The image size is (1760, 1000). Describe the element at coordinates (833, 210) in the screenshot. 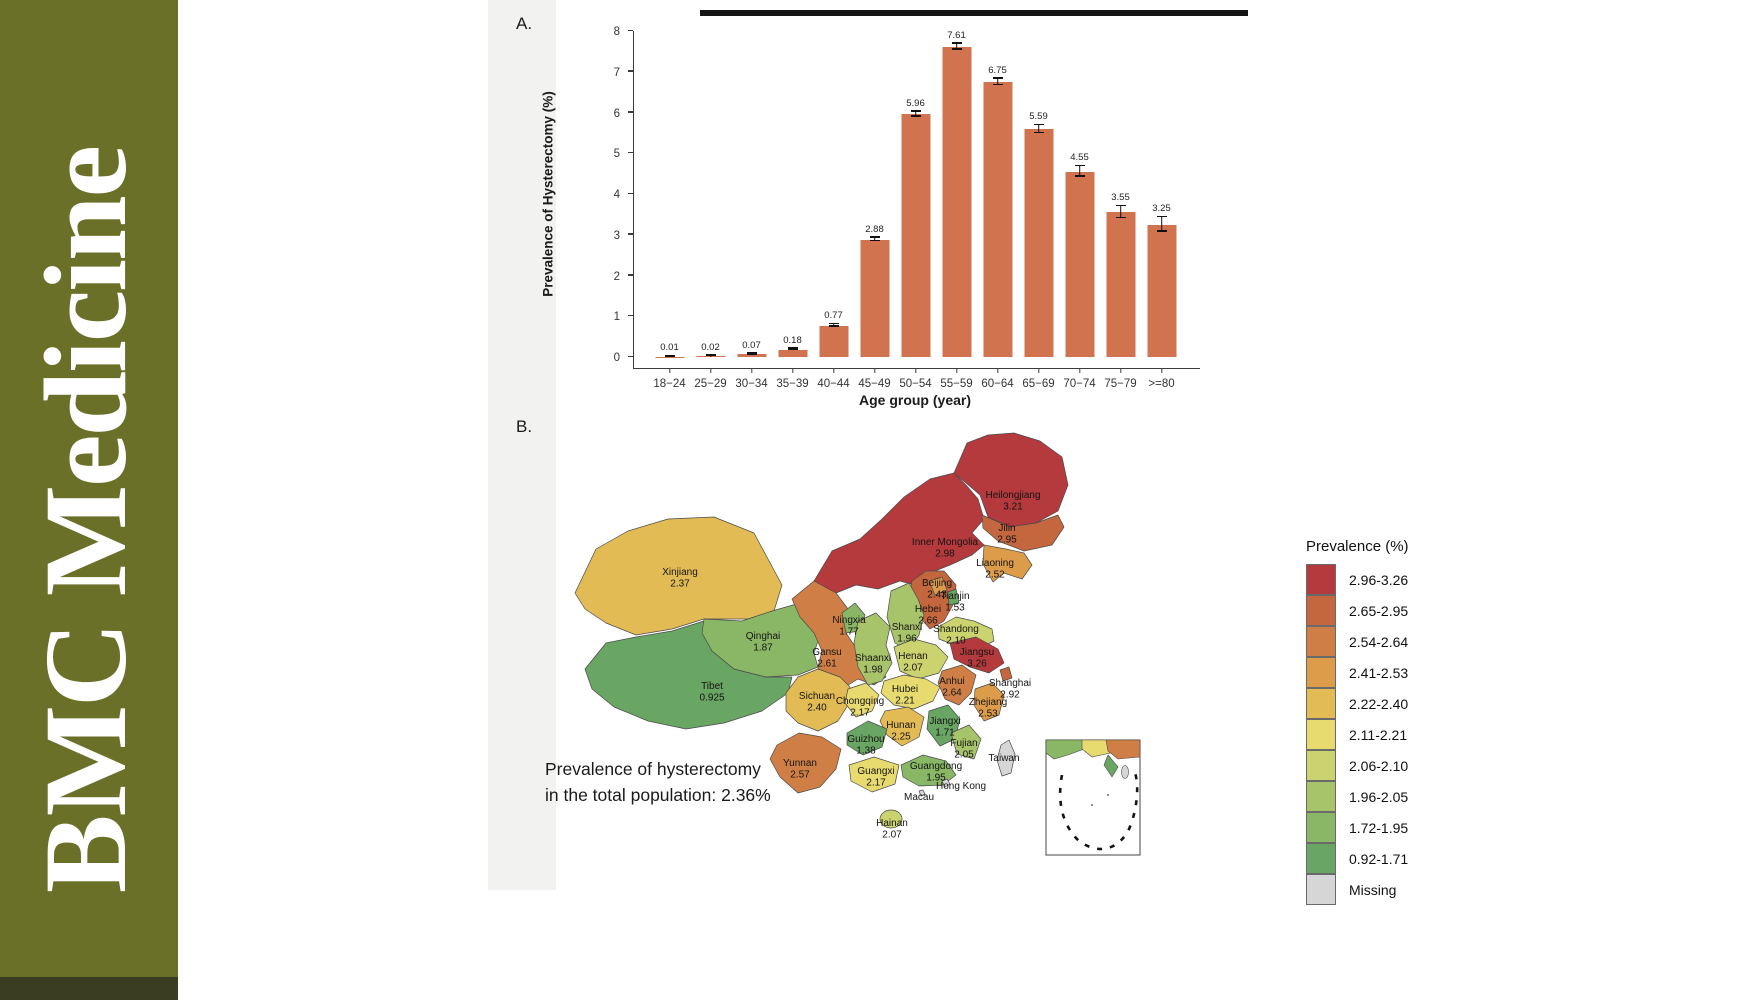

I see `bar-slot: 0.77 40−44` at that location.